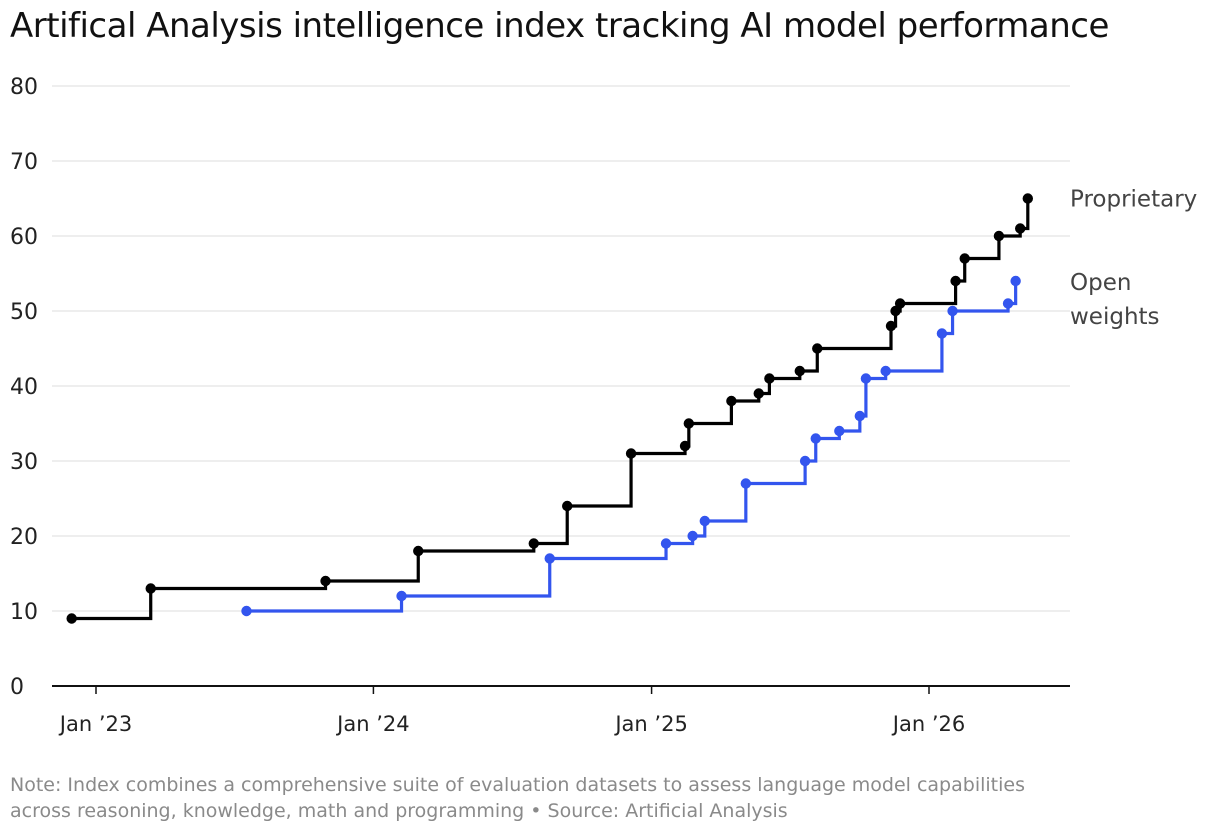  What do you see at coordinates (24, 312) in the screenshot?
I see `y-tick-label: 50` at bounding box center [24, 312].